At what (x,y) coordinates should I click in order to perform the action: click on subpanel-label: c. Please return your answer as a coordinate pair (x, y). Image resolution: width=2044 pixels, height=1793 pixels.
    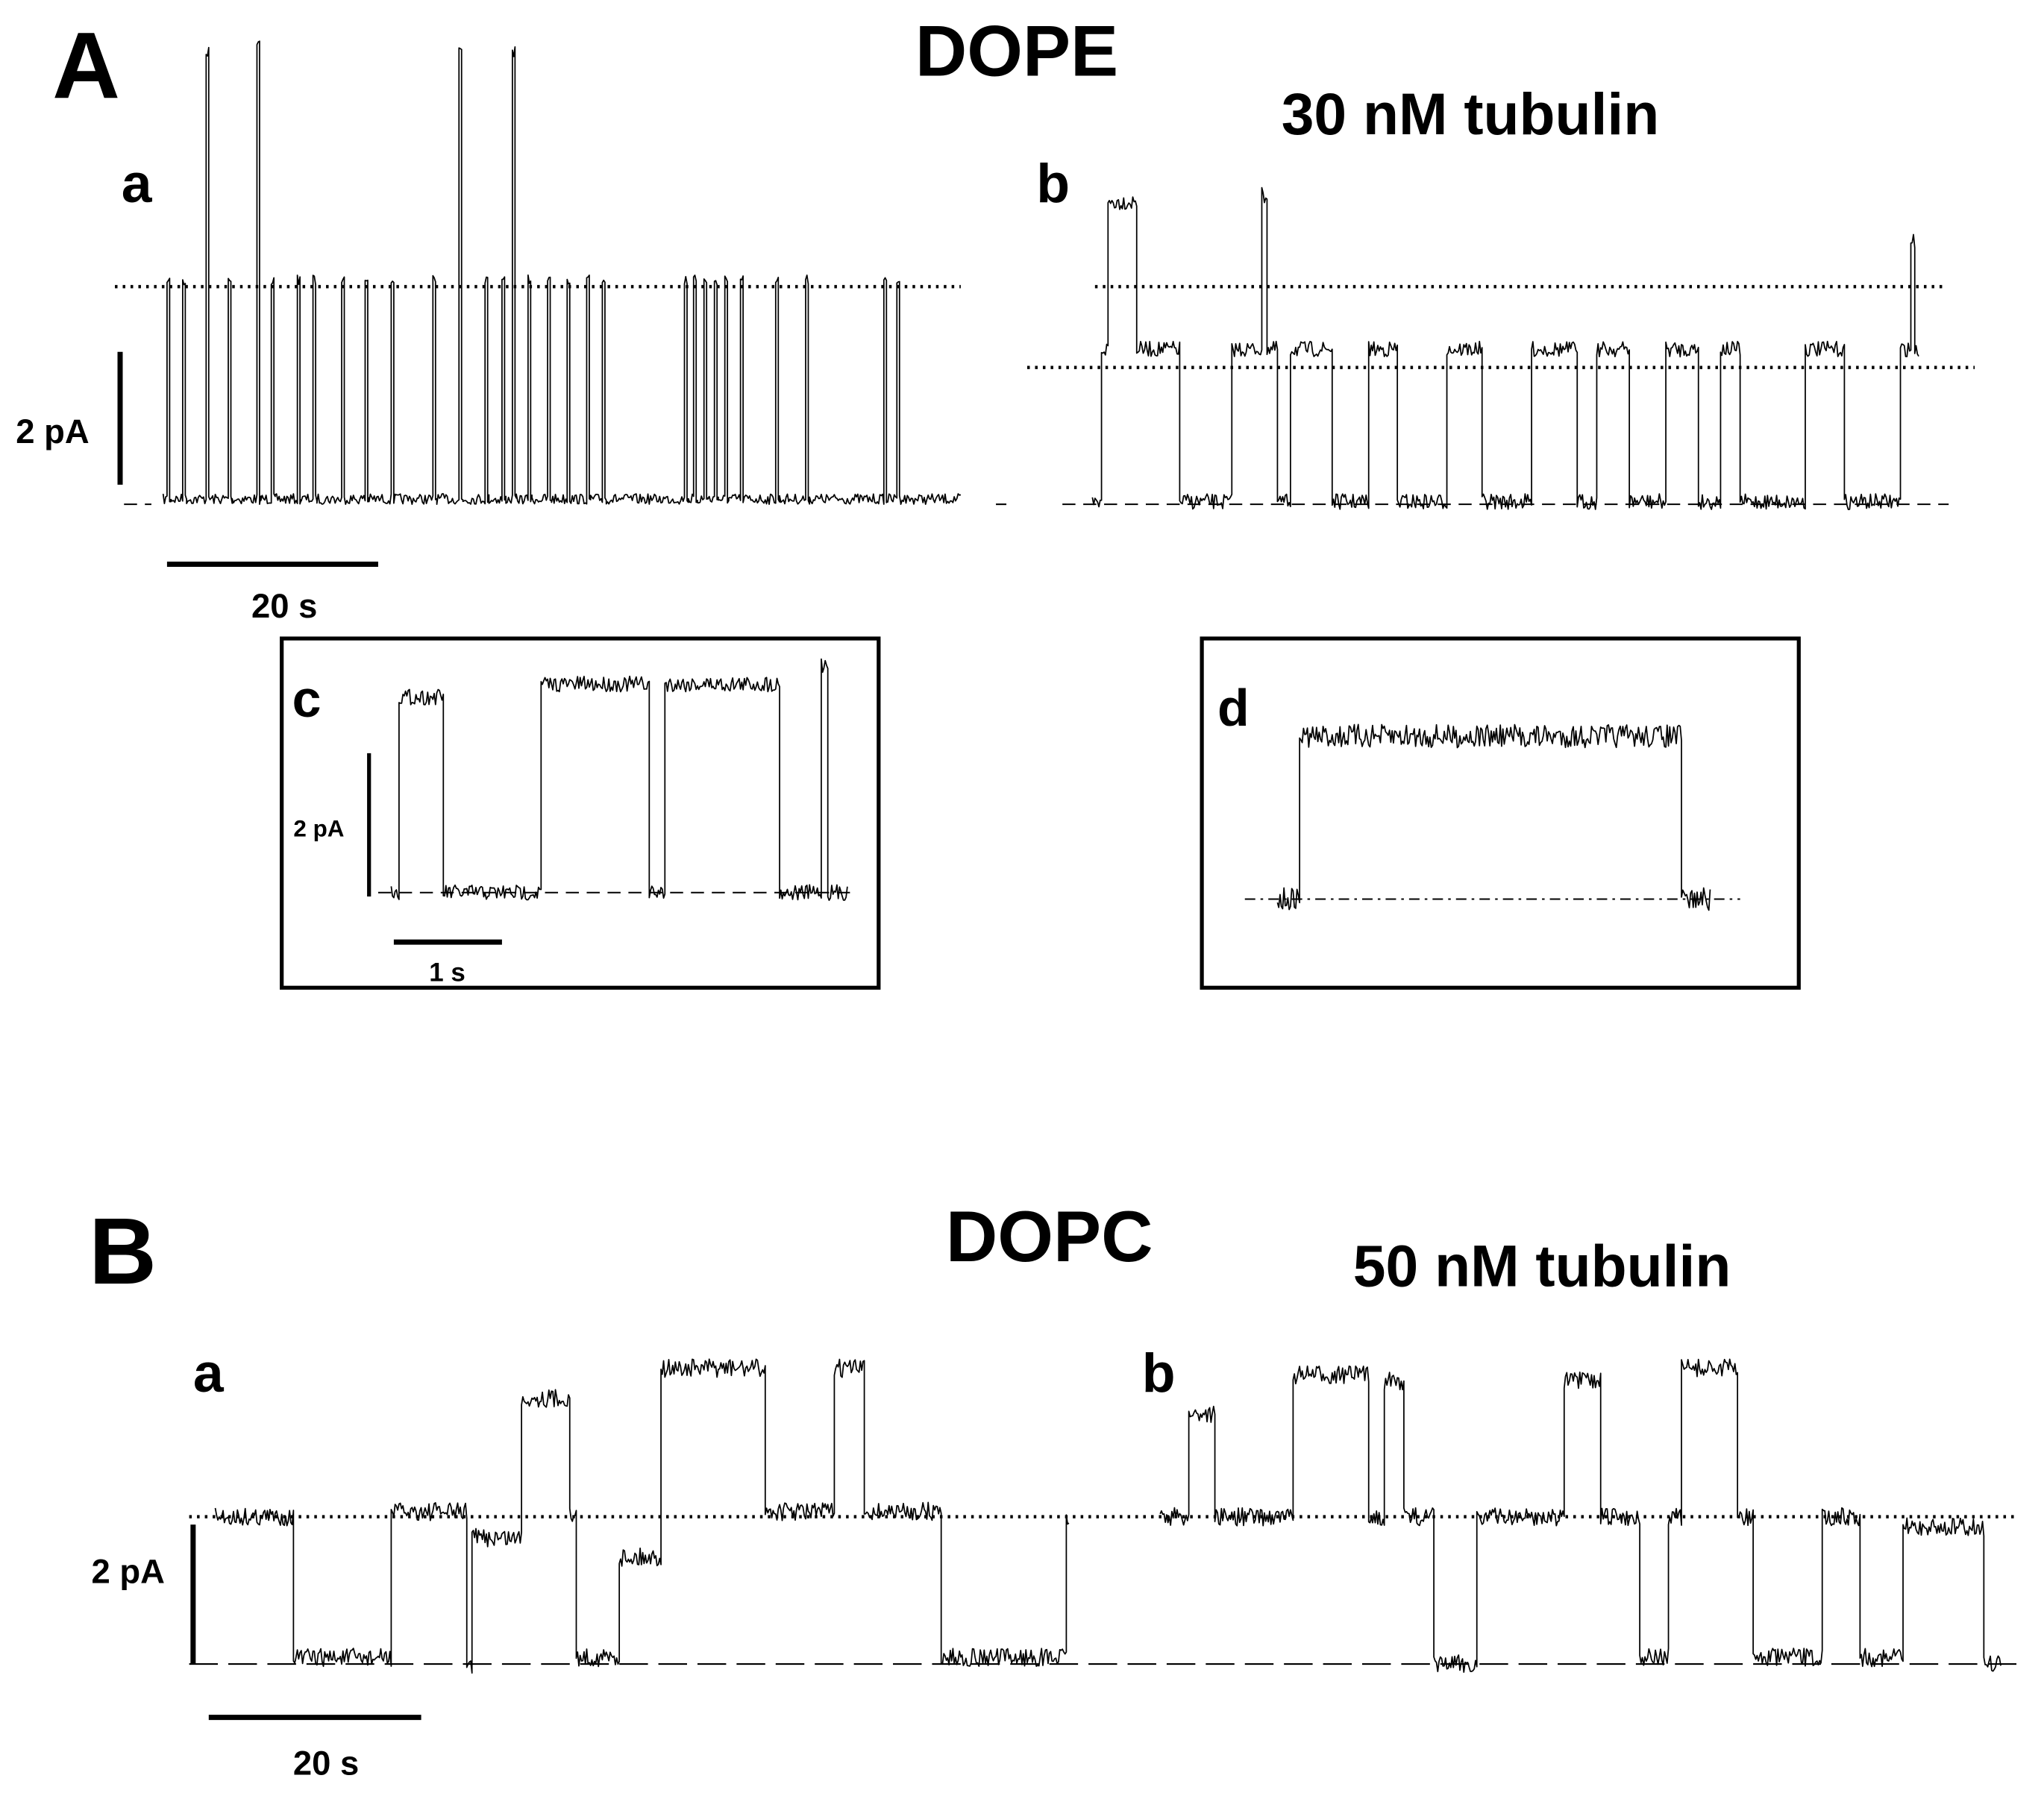
    Looking at the image, I should click on (307, 699).